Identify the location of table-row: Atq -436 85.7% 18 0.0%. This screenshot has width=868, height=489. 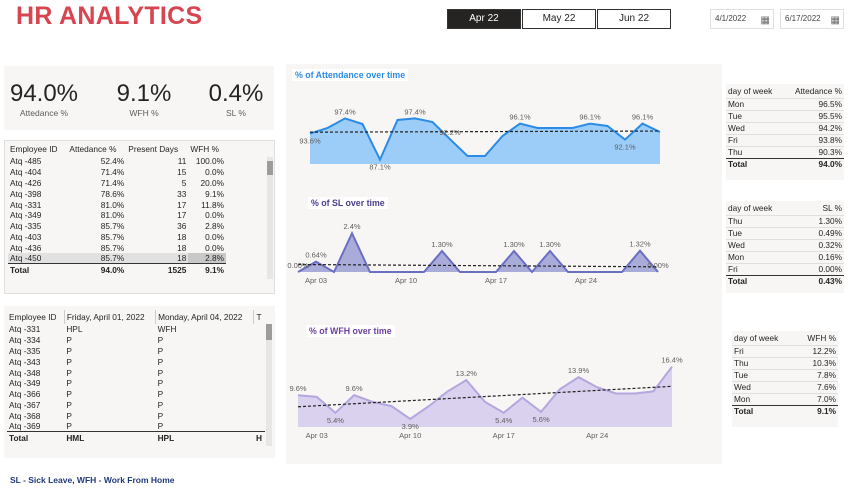
(117, 247).